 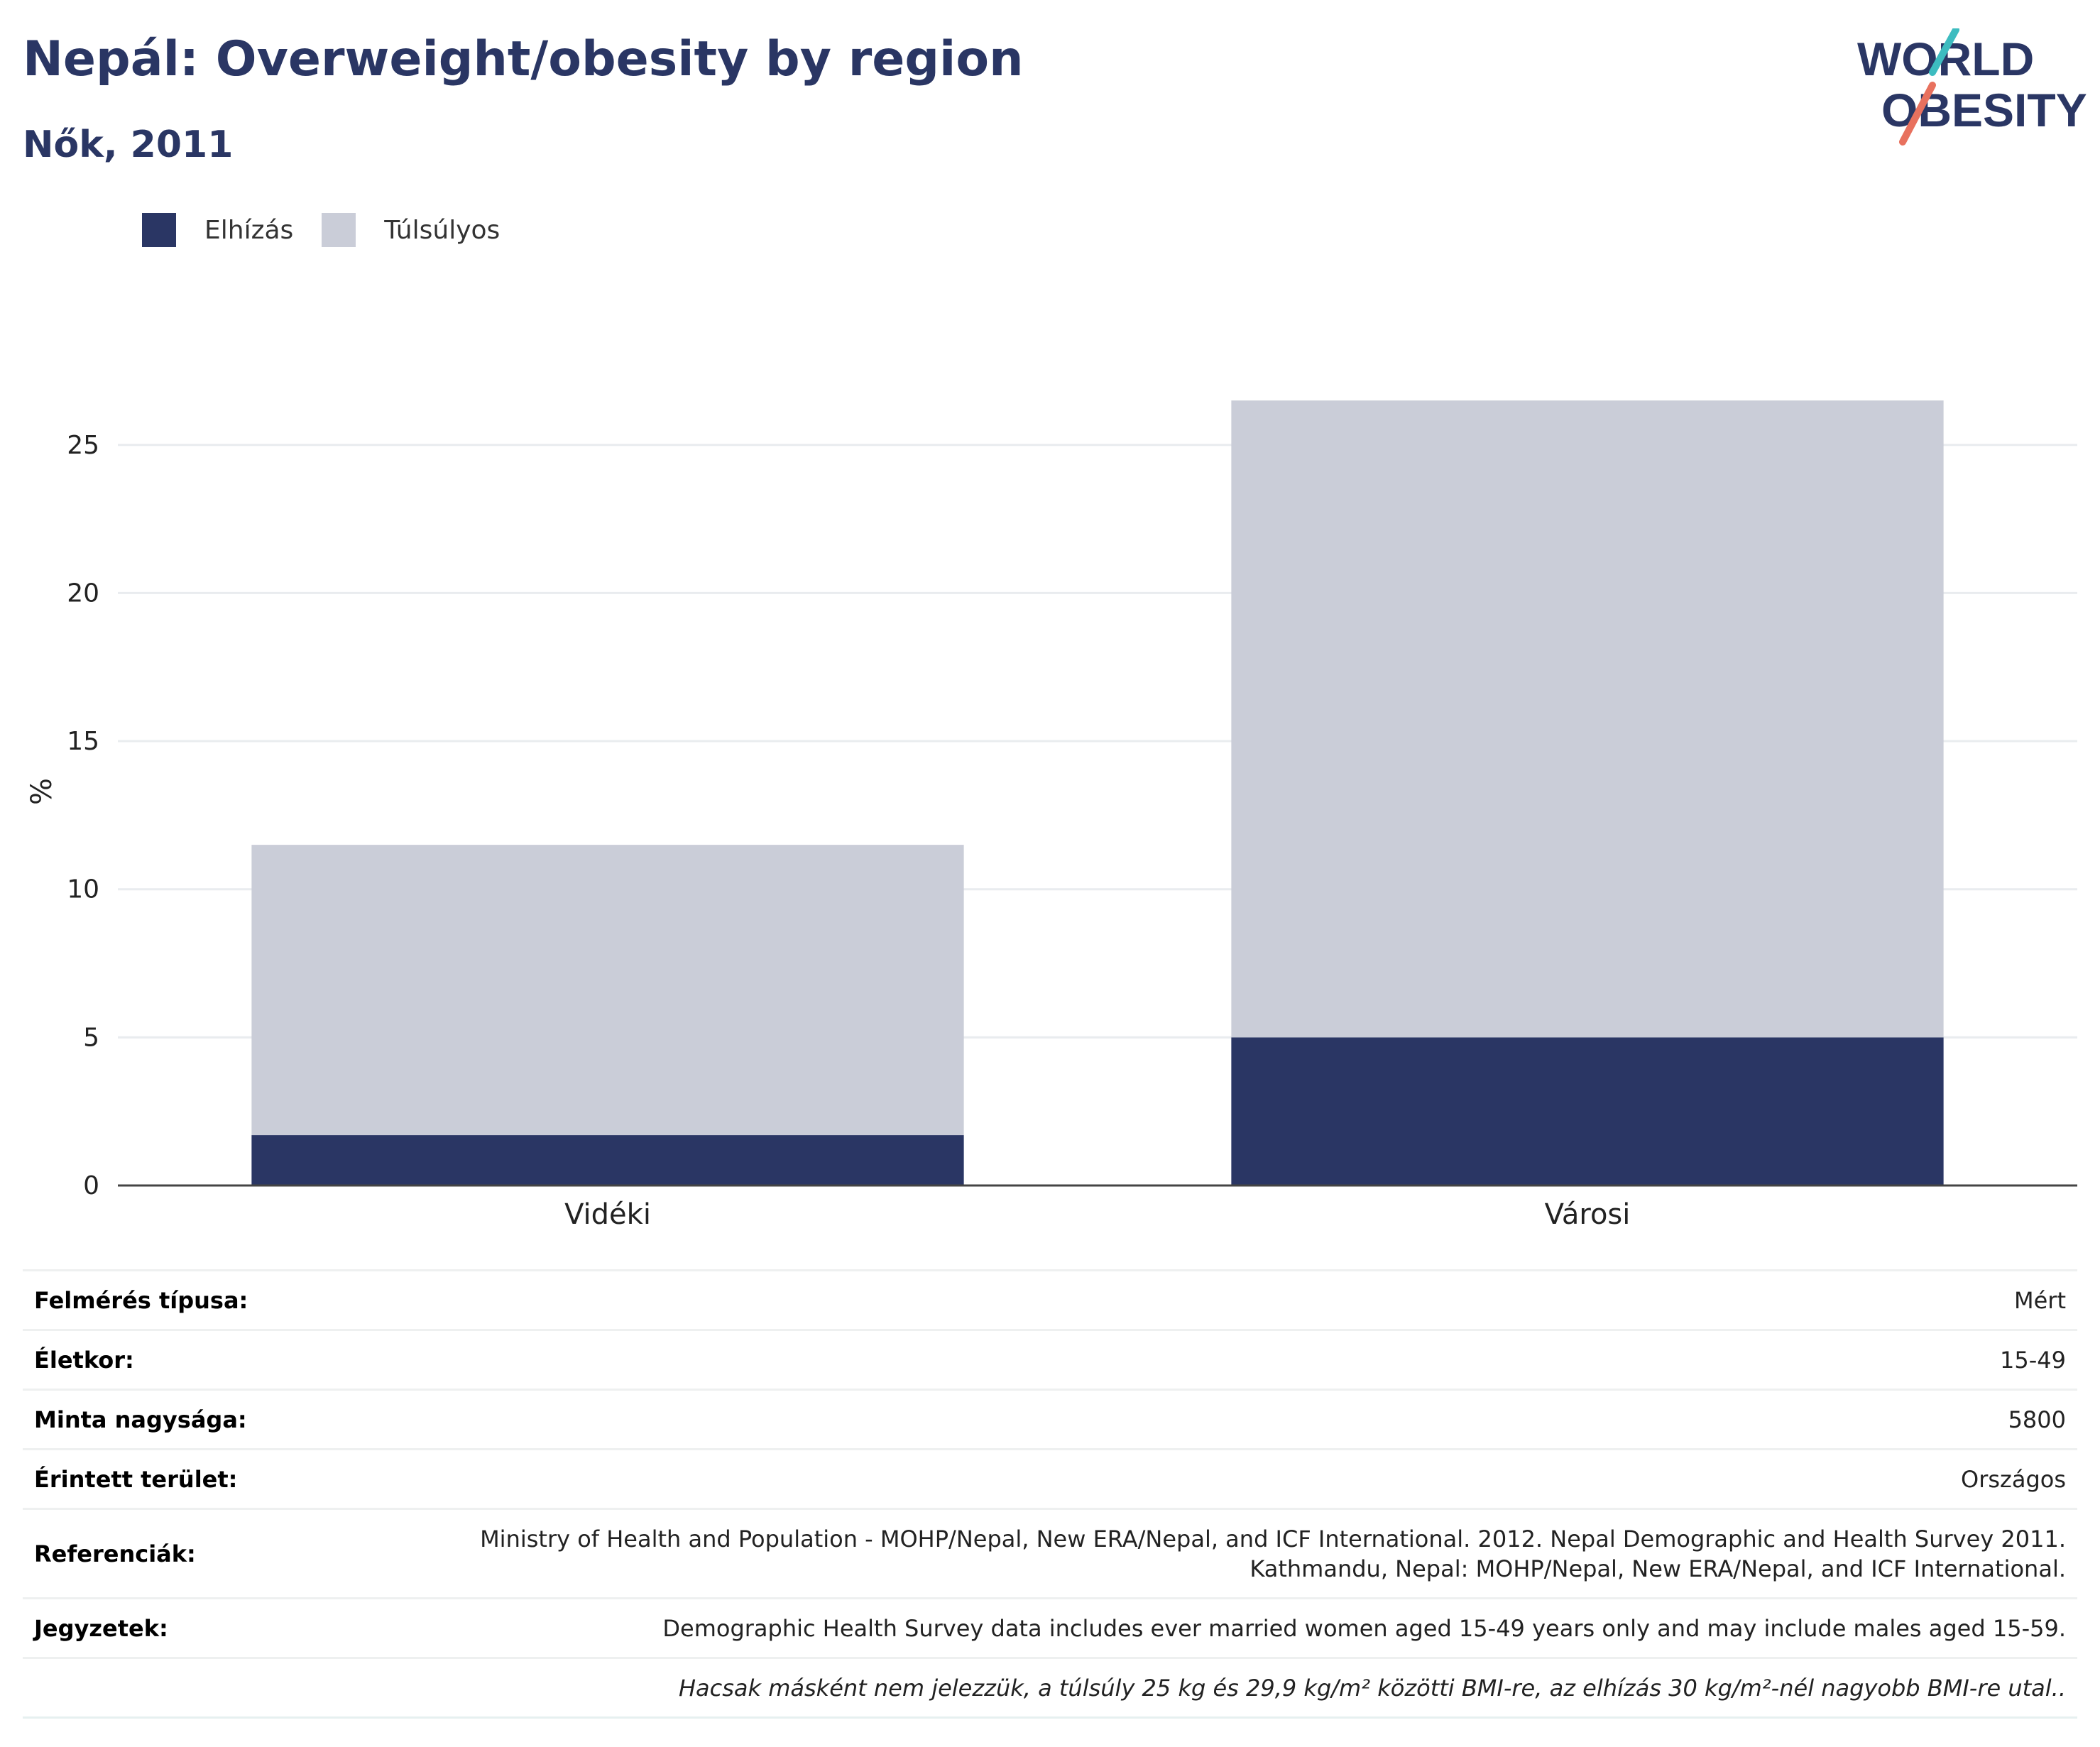 What do you see at coordinates (1944, 52) in the screenshot?
I see `logo-slash-teal` at bounding box center [1944, 52].